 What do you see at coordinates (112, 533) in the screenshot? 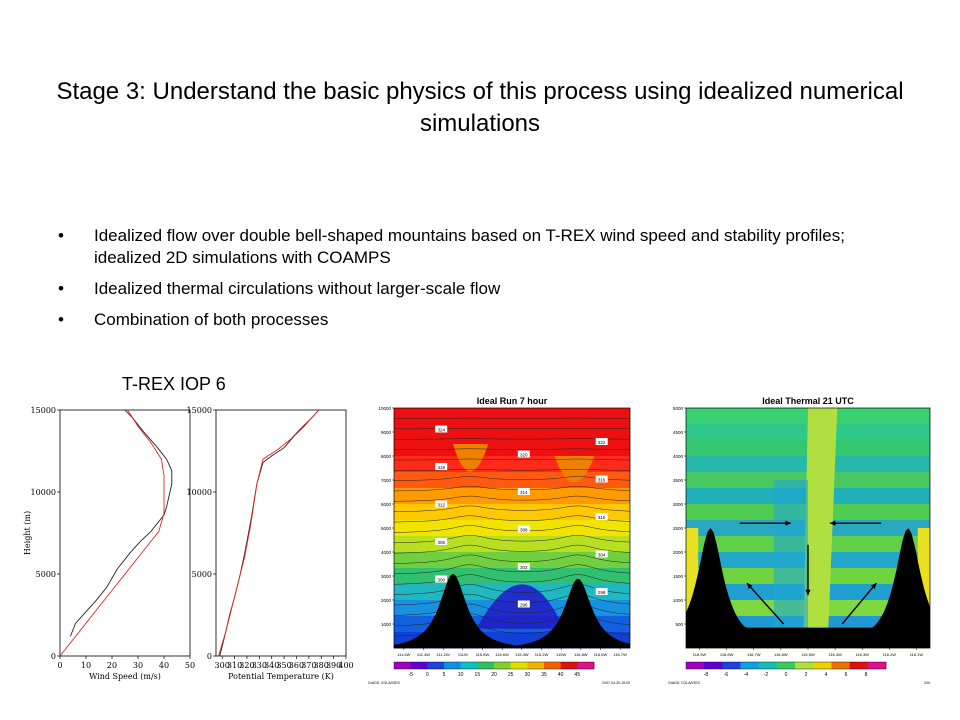
I see `ideal-profile-line` at bounding box center [112, 533].